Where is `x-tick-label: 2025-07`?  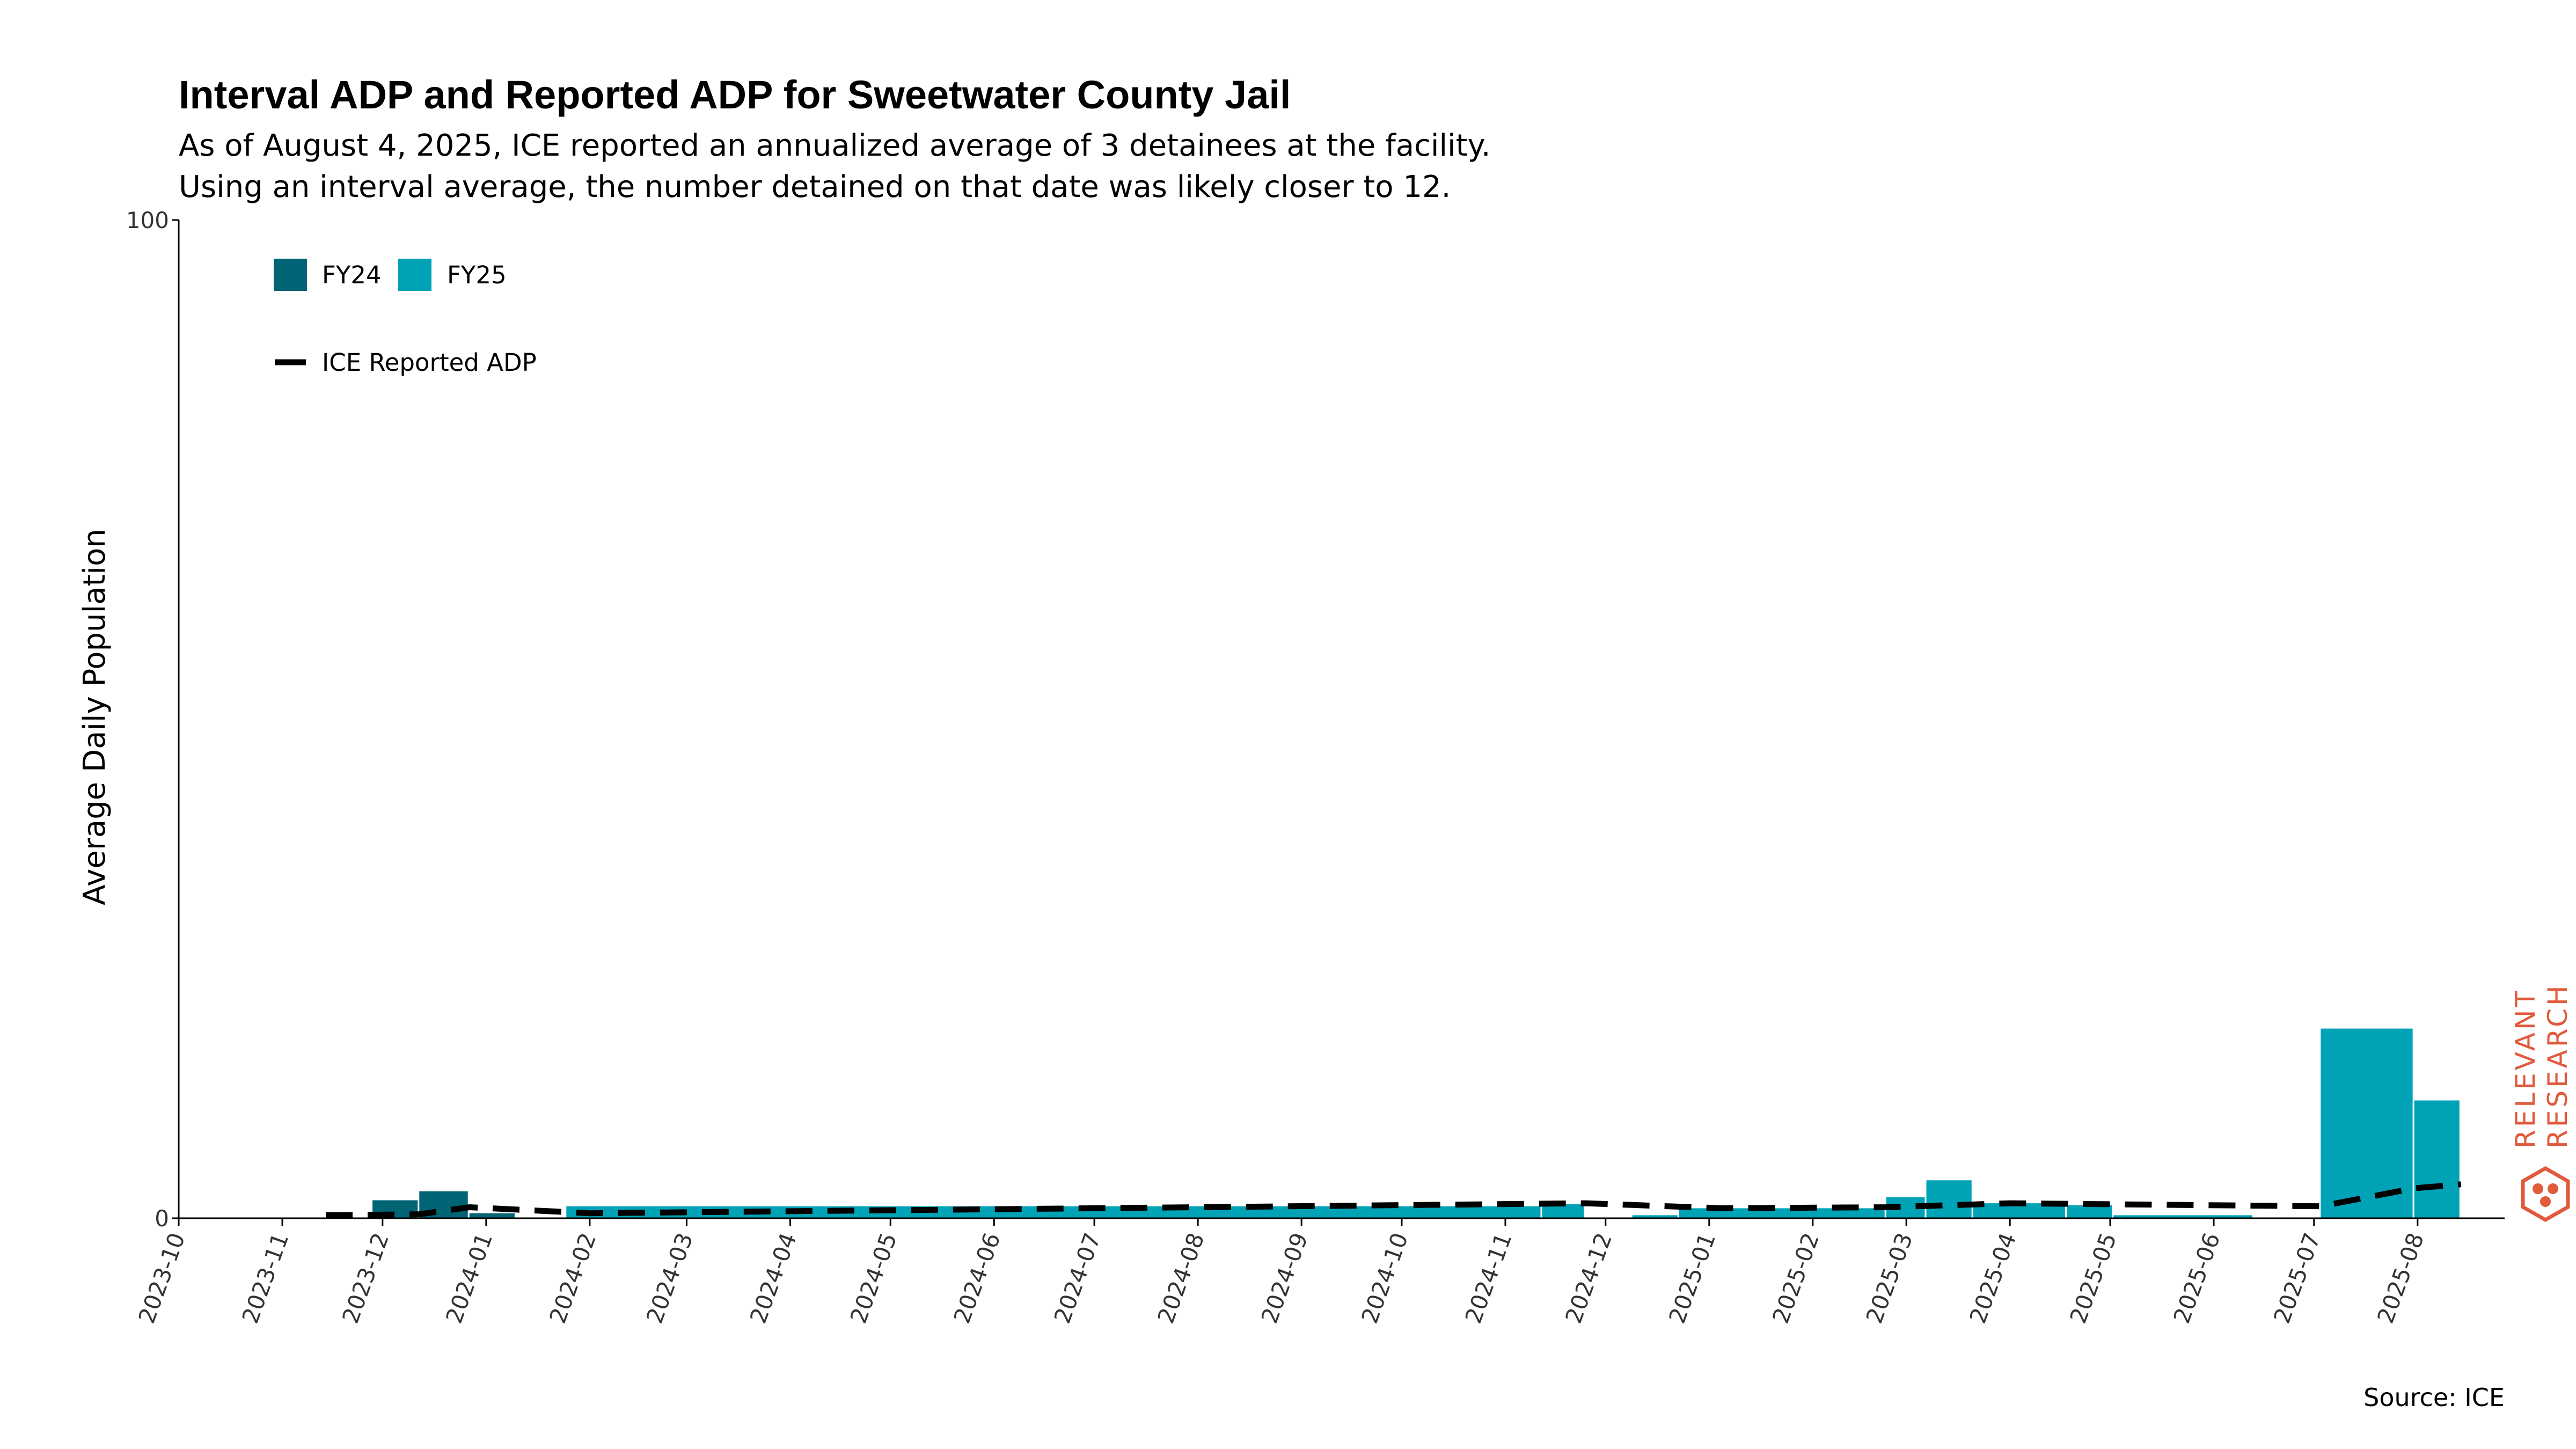 x-tick-label: 2025-07 is located at coordinates (2296, 1278).